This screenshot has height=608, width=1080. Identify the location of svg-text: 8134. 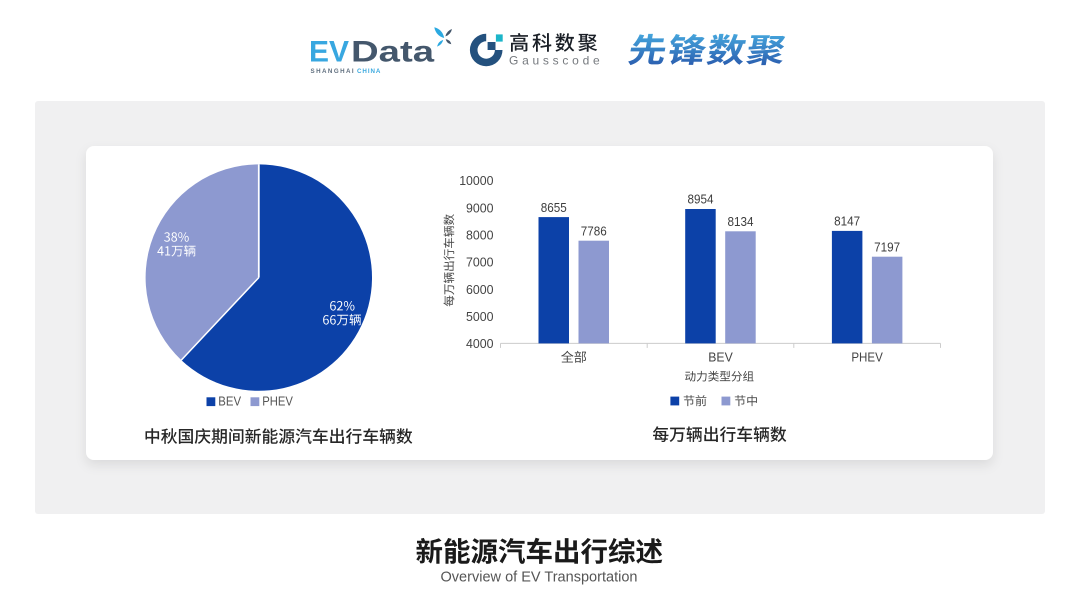
(741, 221).